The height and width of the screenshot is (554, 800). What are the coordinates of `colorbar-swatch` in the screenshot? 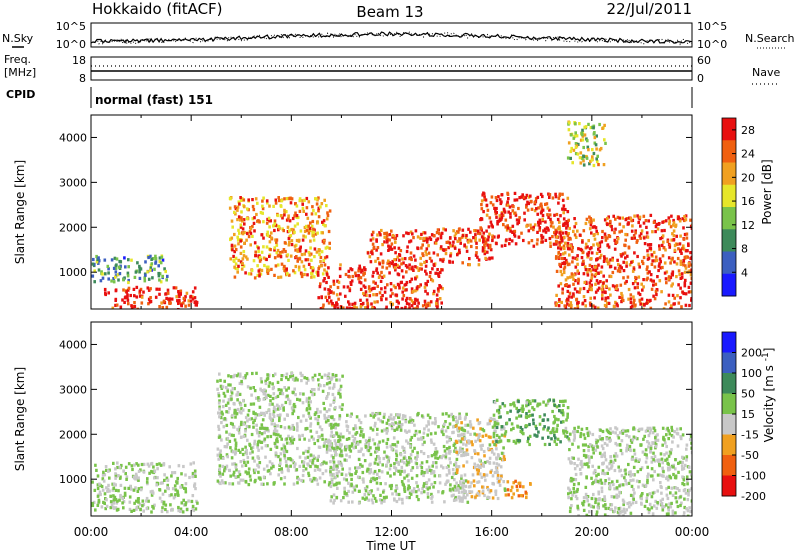 It's located at (729, 129).